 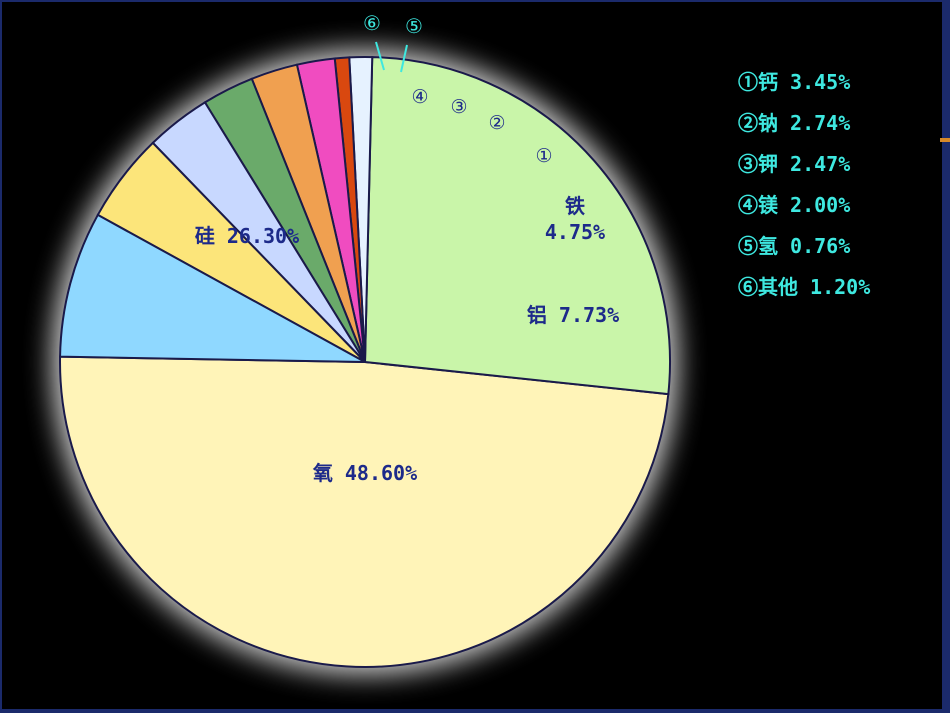 I want to click on legend-item-magnesium: ④镁 2.00%, so click(x=794, y=205).